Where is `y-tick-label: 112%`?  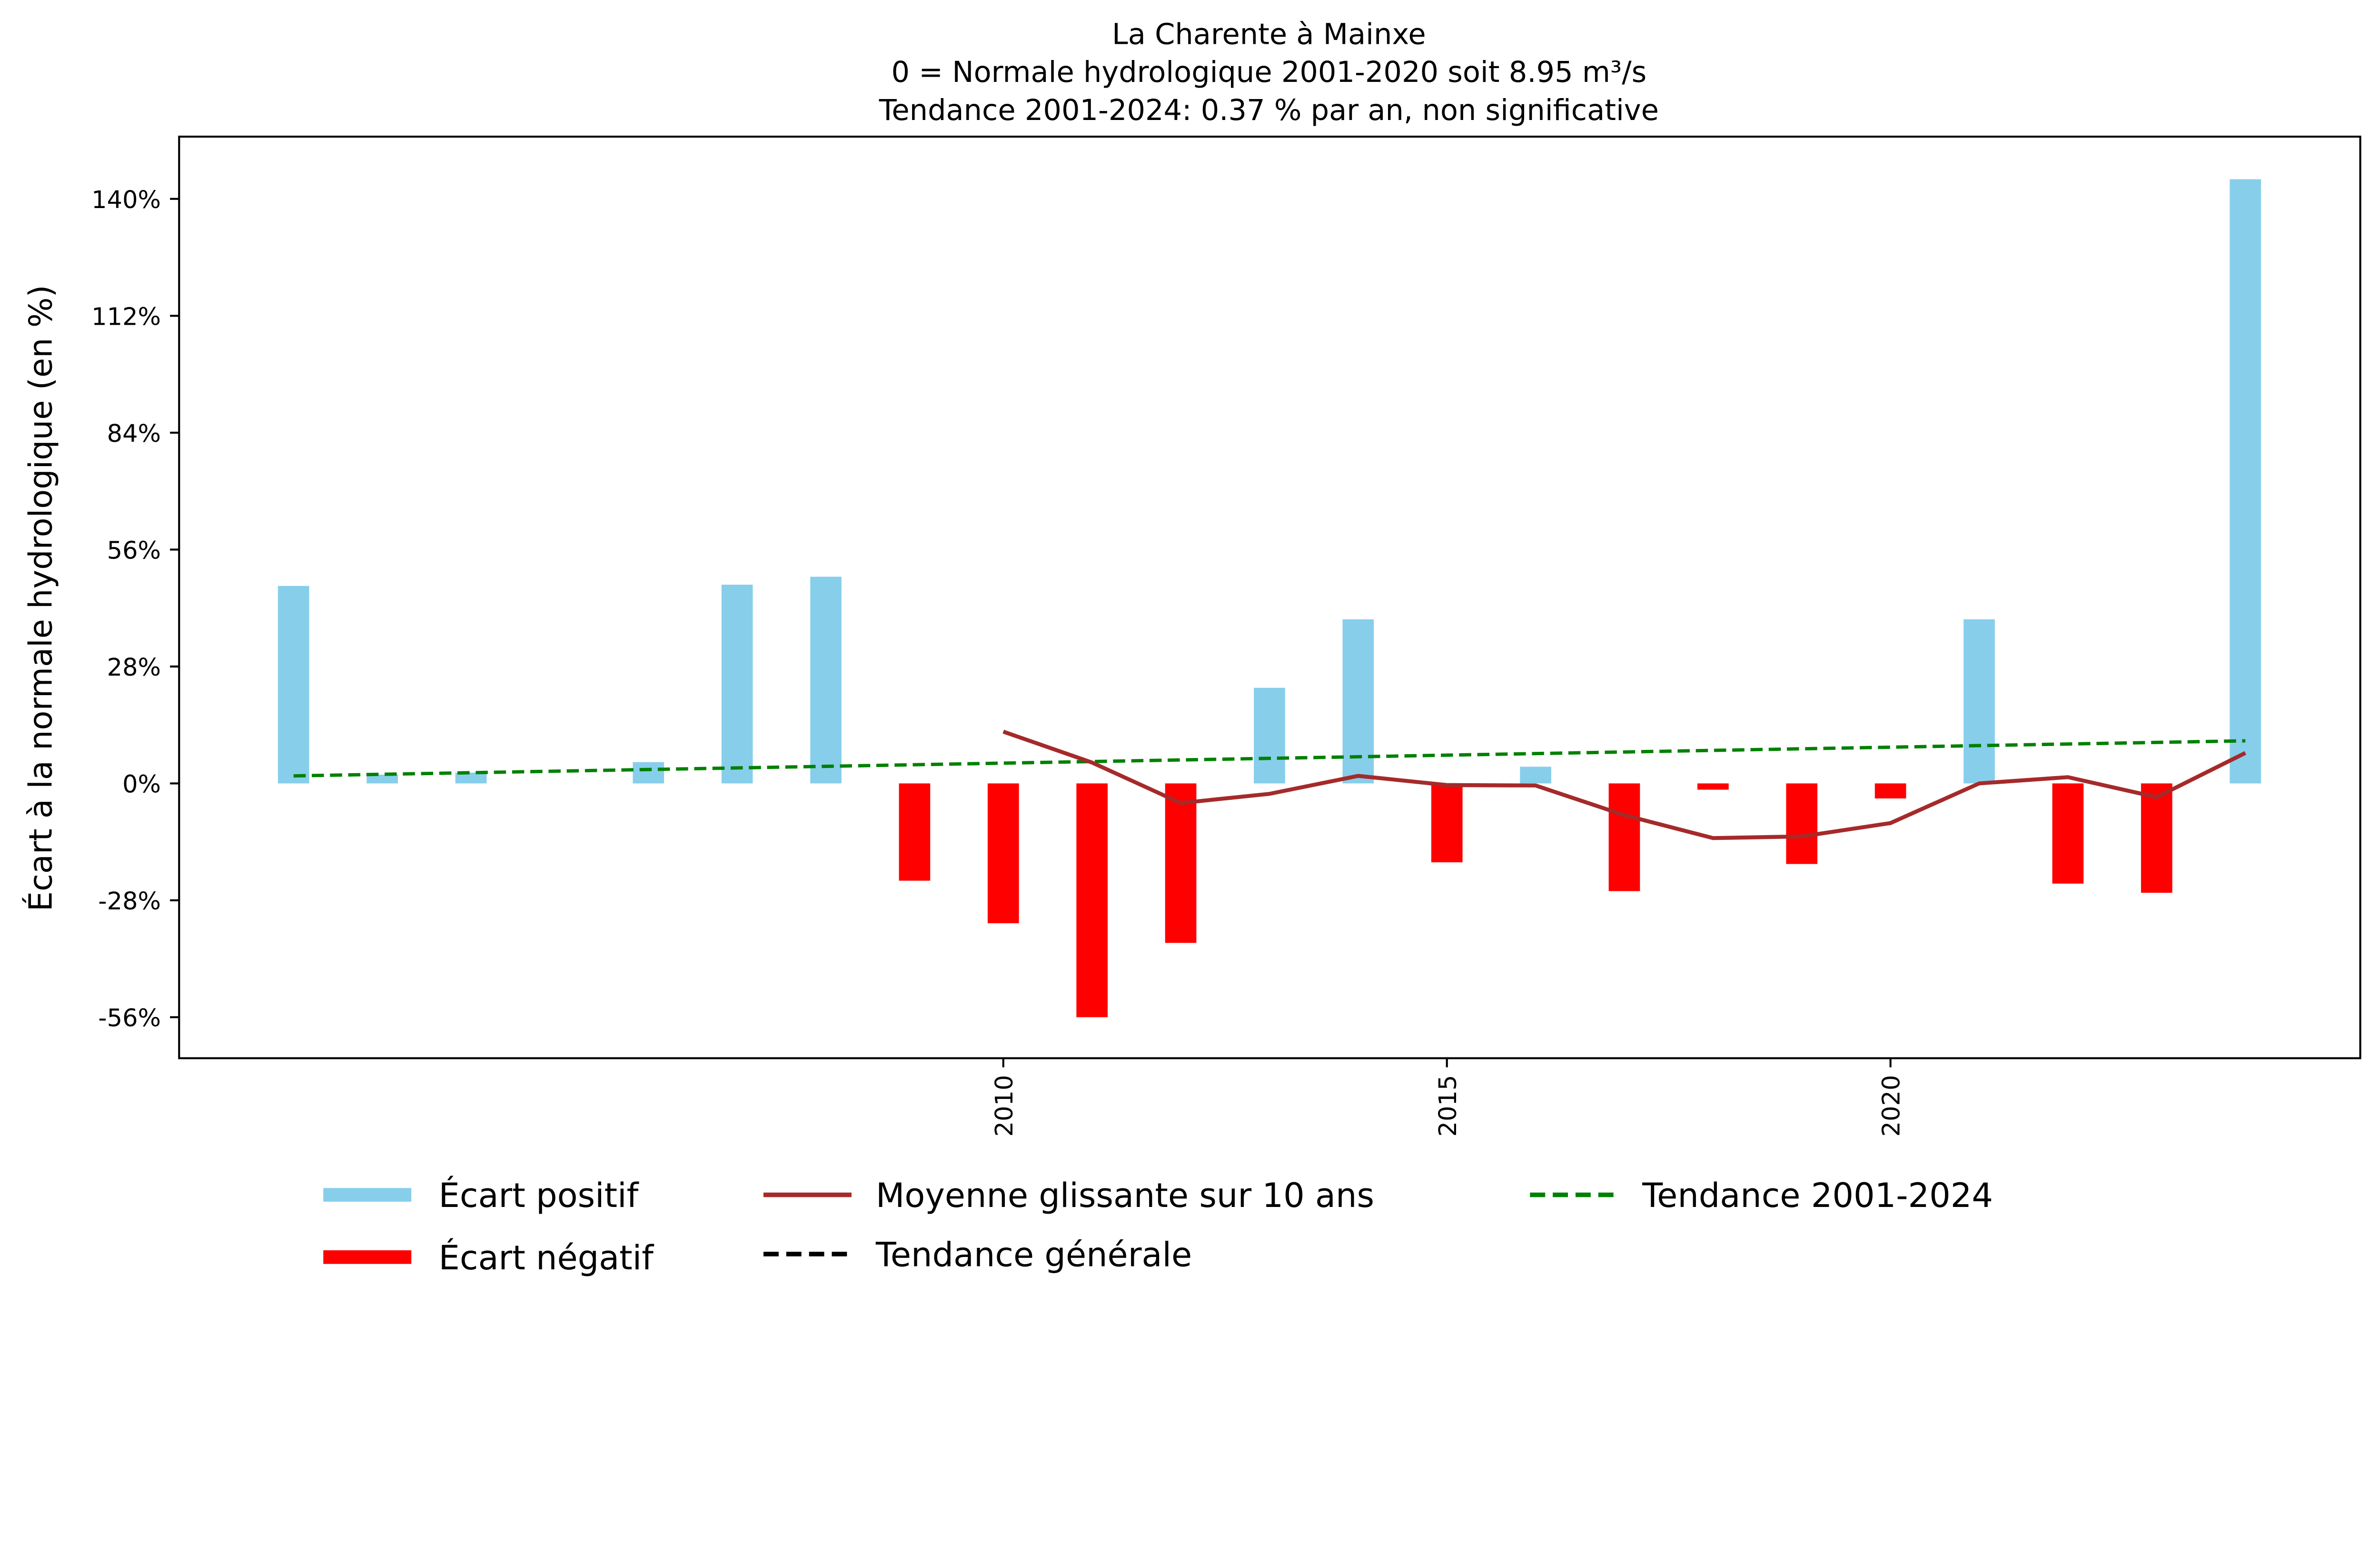 y-tick-label: 112% is located at coordinates (126, 317).